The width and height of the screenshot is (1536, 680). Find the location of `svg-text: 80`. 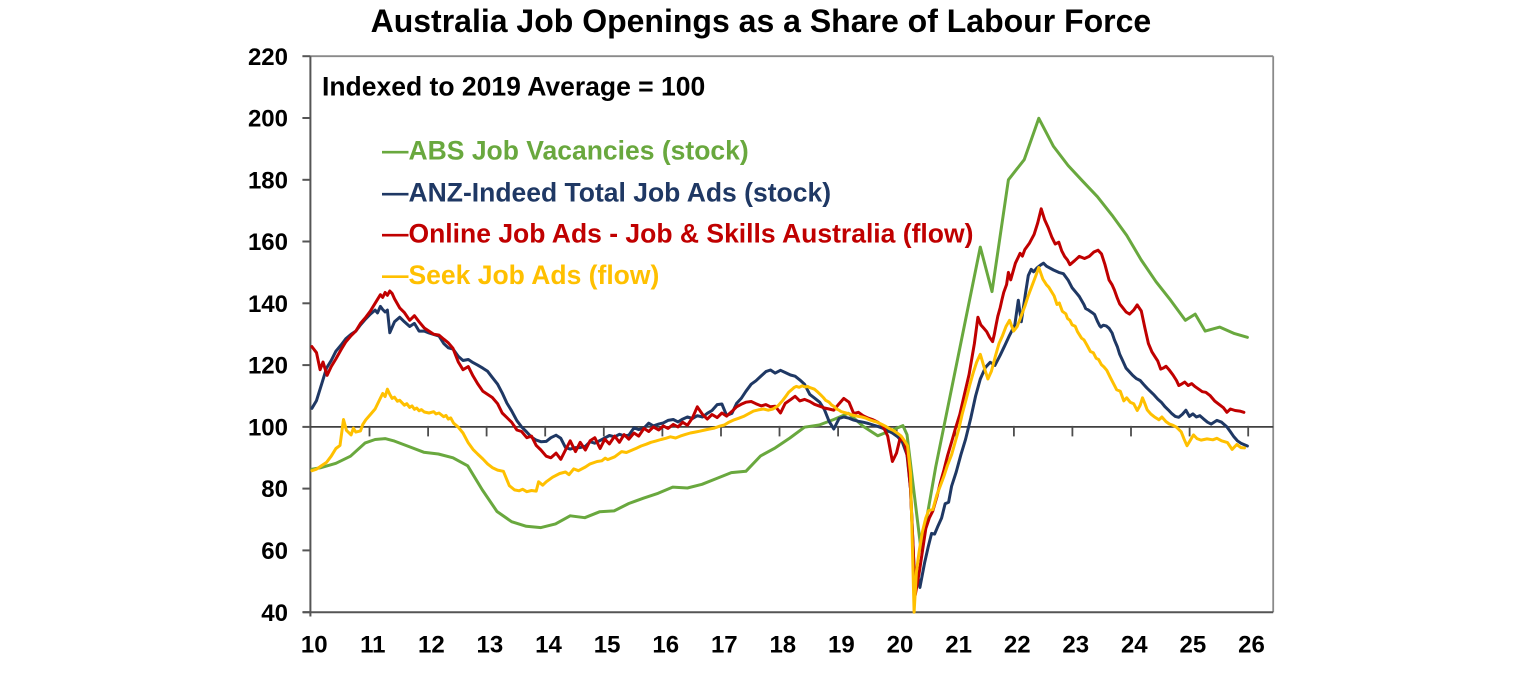

svg-text: 80 is located at coordinates (274, 489).